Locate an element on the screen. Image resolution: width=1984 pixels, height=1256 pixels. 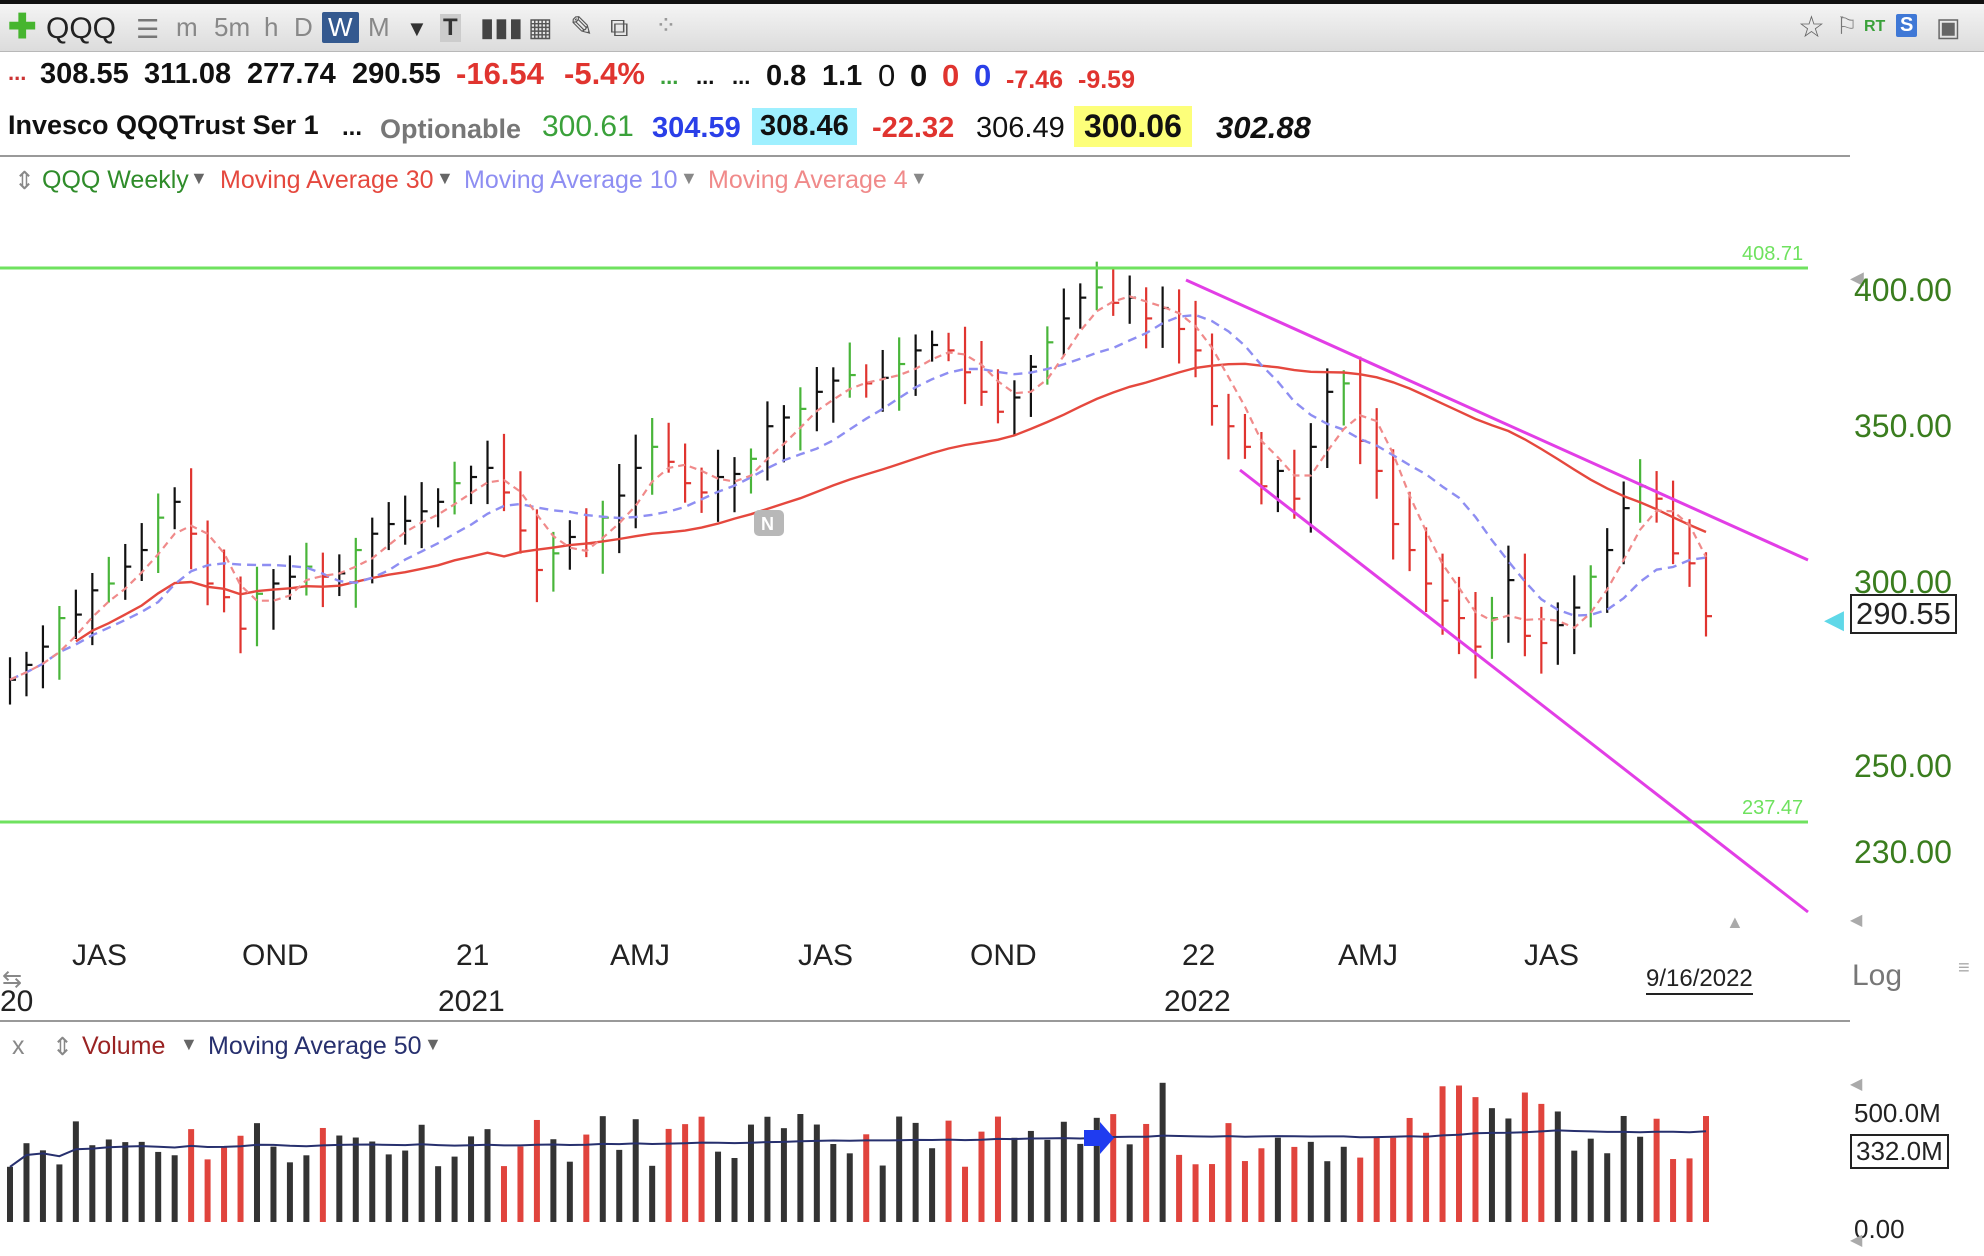
legend-ma10-dropdown-icon: ▼ is located at coordinates (689, 178).